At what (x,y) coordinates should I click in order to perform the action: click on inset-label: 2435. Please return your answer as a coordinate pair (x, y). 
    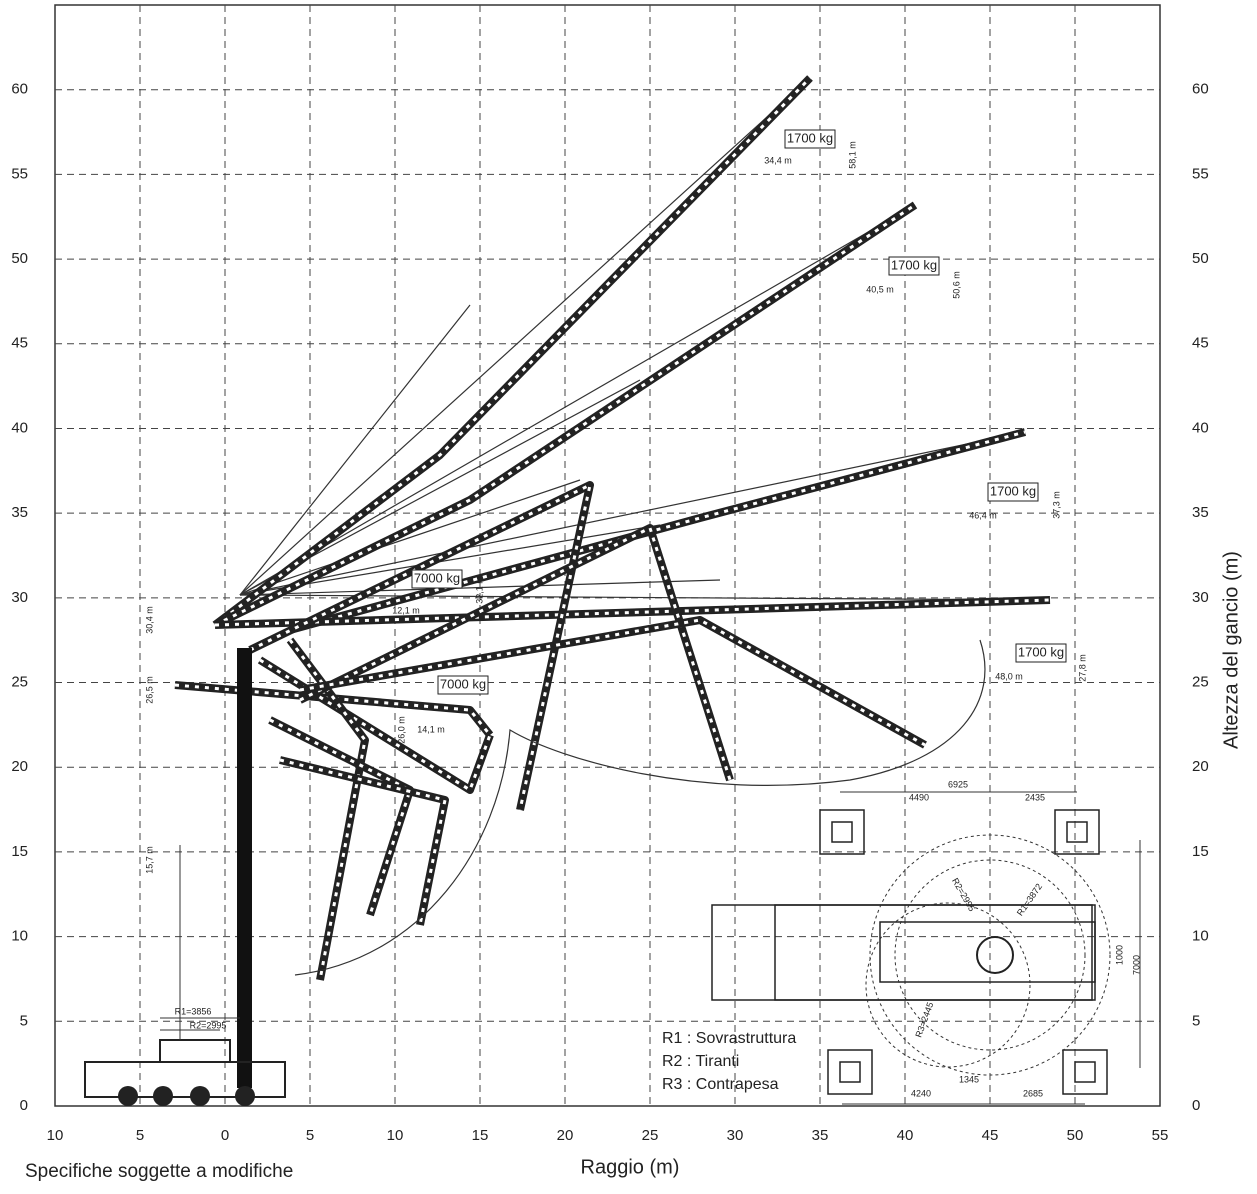
    Looking at the image, I should click on (1035, 797).